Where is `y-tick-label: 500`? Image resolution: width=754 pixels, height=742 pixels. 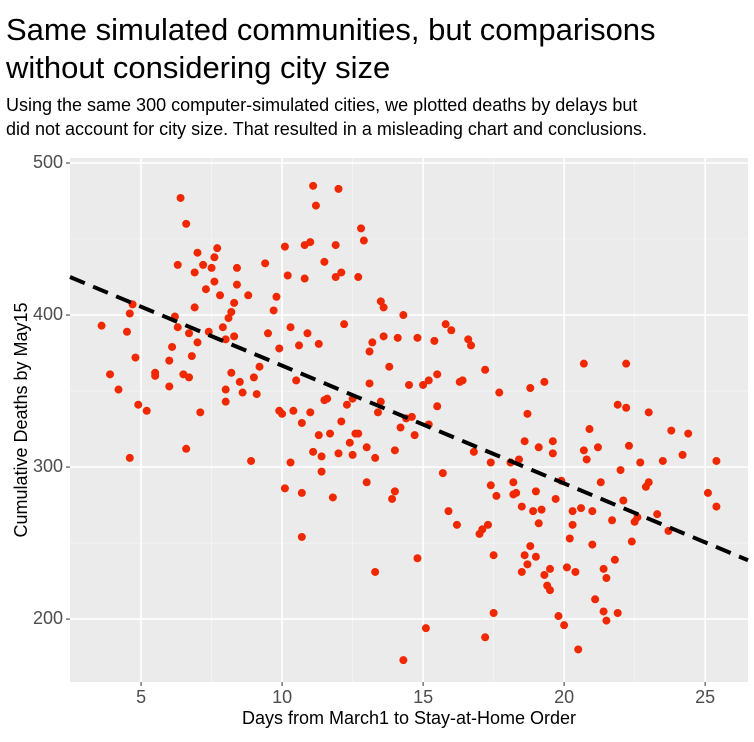 y-tick-label: 500 is located at coordinates (48, 162).